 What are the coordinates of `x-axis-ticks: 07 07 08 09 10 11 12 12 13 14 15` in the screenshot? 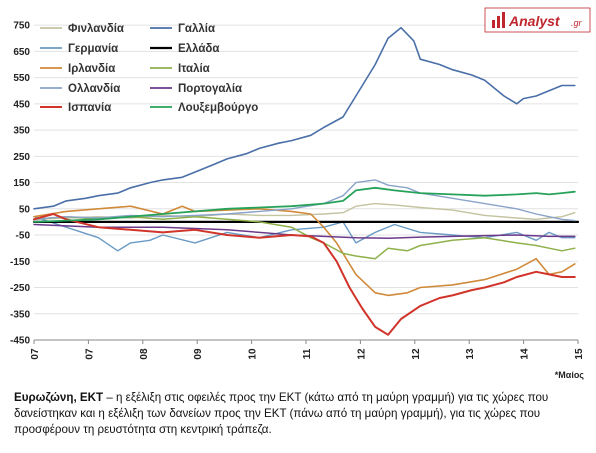 It's located at (307, 349).